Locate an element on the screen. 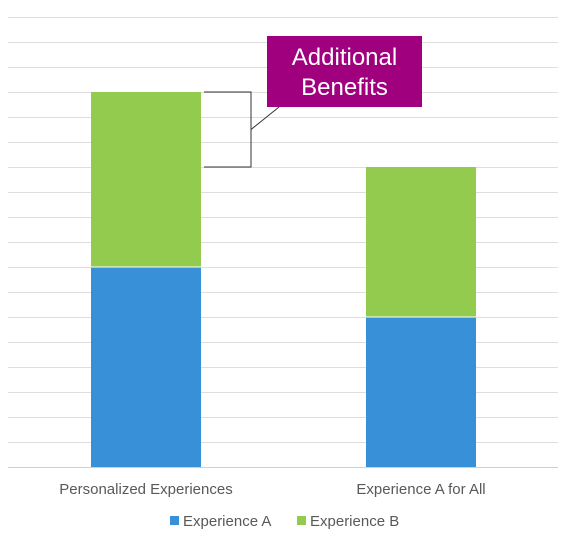  bracket-line is located at coordinates (228, 129).